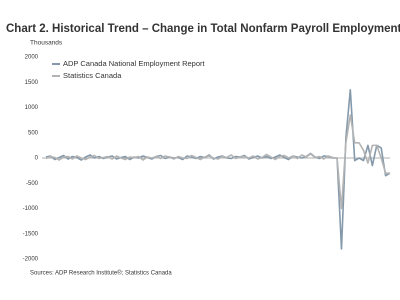 This screenshot has height=300, width=400. I want to click on legend-label: ADP Canada National Employment Report, so click(134, 63).